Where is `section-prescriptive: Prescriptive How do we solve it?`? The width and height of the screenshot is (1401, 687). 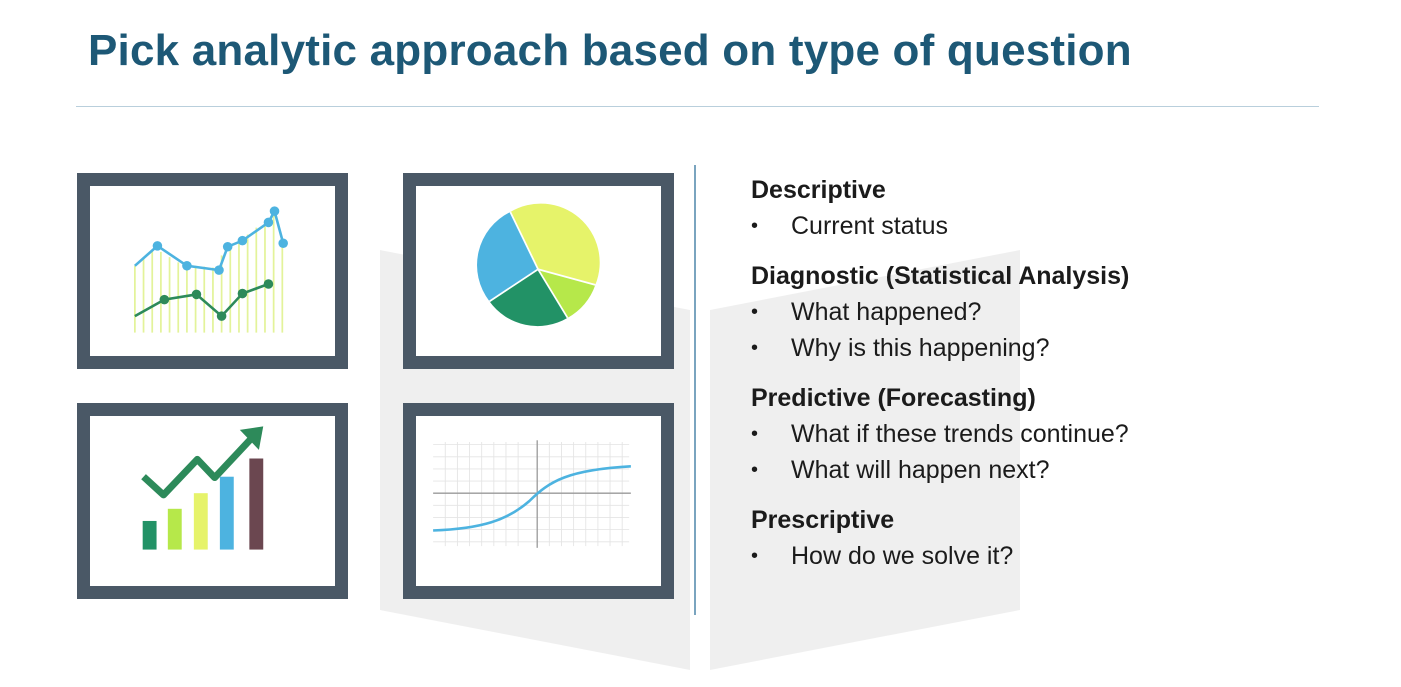 section-prescriptive: Prescriptive How do we solve it? is located at coordinates (1061, 538).